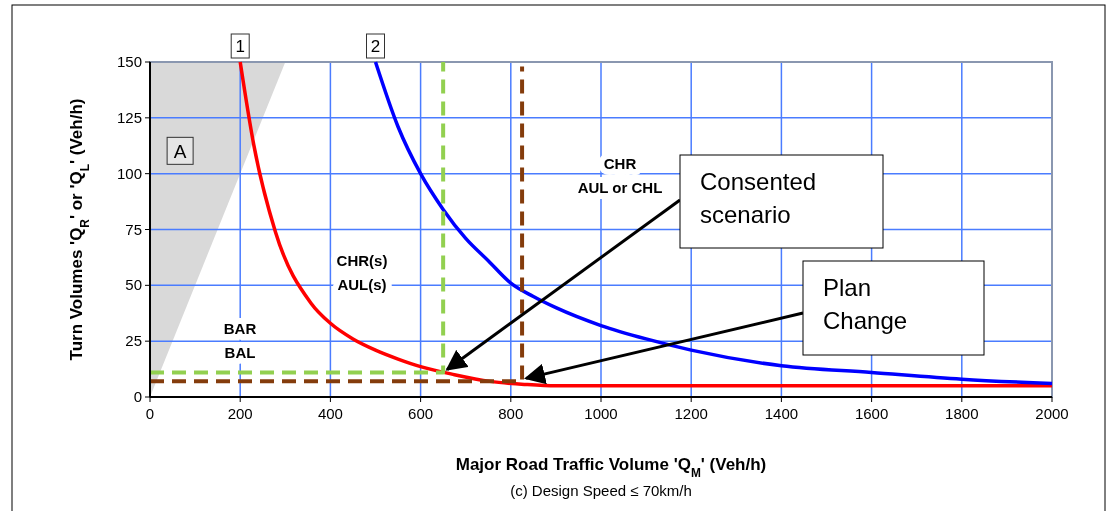 The width and height of the screenshot is (1117, 511). Describe the element at coordinates (129, 173) in the screenshot. I see `y-tick-label: 100` at that location.